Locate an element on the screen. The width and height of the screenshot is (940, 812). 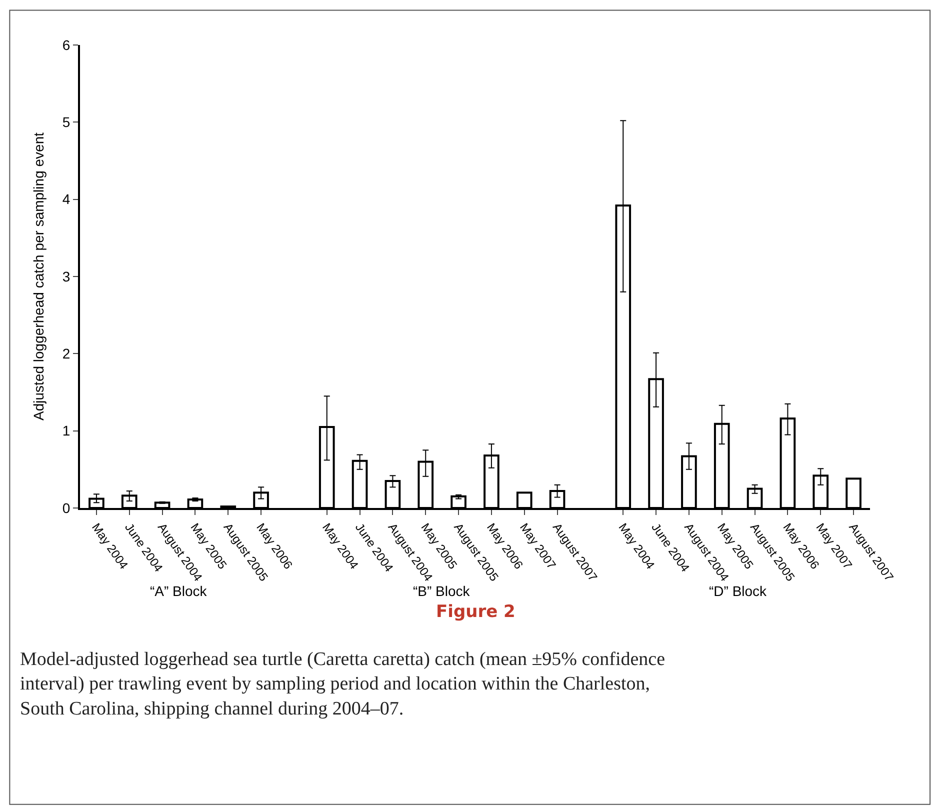
y-tick-label: 2 is located at coordinates (66, 354).